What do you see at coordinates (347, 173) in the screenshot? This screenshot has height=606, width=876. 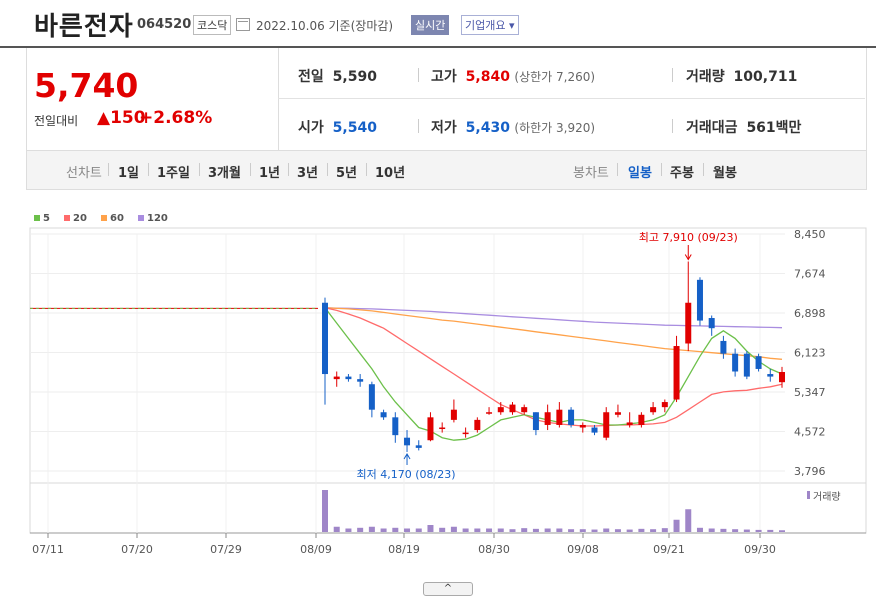 I see `tab-5y: 5년` at bounding box center [347, 173].